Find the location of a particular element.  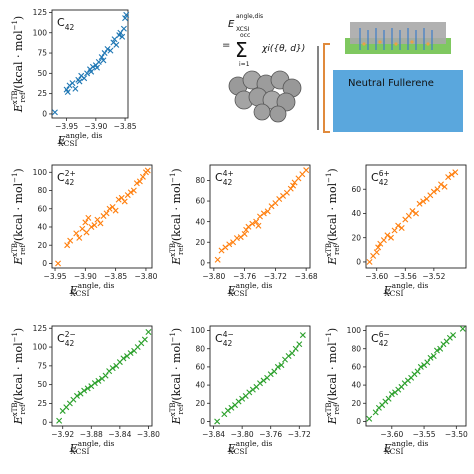

x-tick-label: −3.92 is located at coordinates (62, 434).